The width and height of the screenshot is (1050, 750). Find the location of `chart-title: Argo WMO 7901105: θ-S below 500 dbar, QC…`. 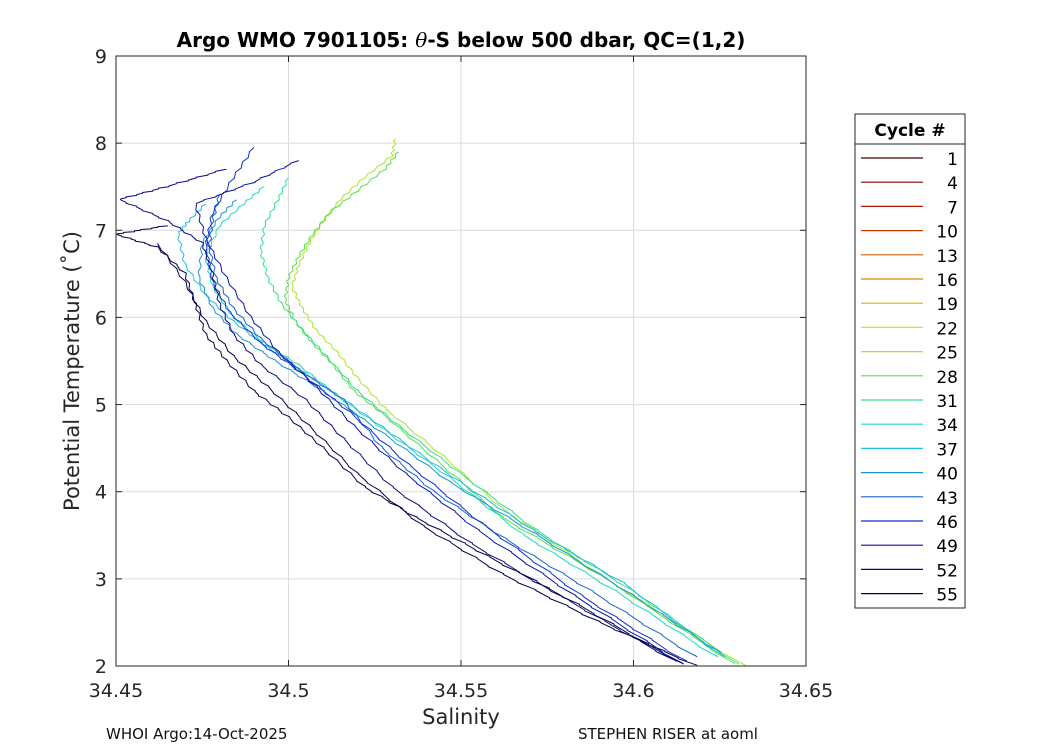

chart-title: Argo WMO 7901105: θ-S below 500 dbar, QC… is located at coordinates (461, 40).